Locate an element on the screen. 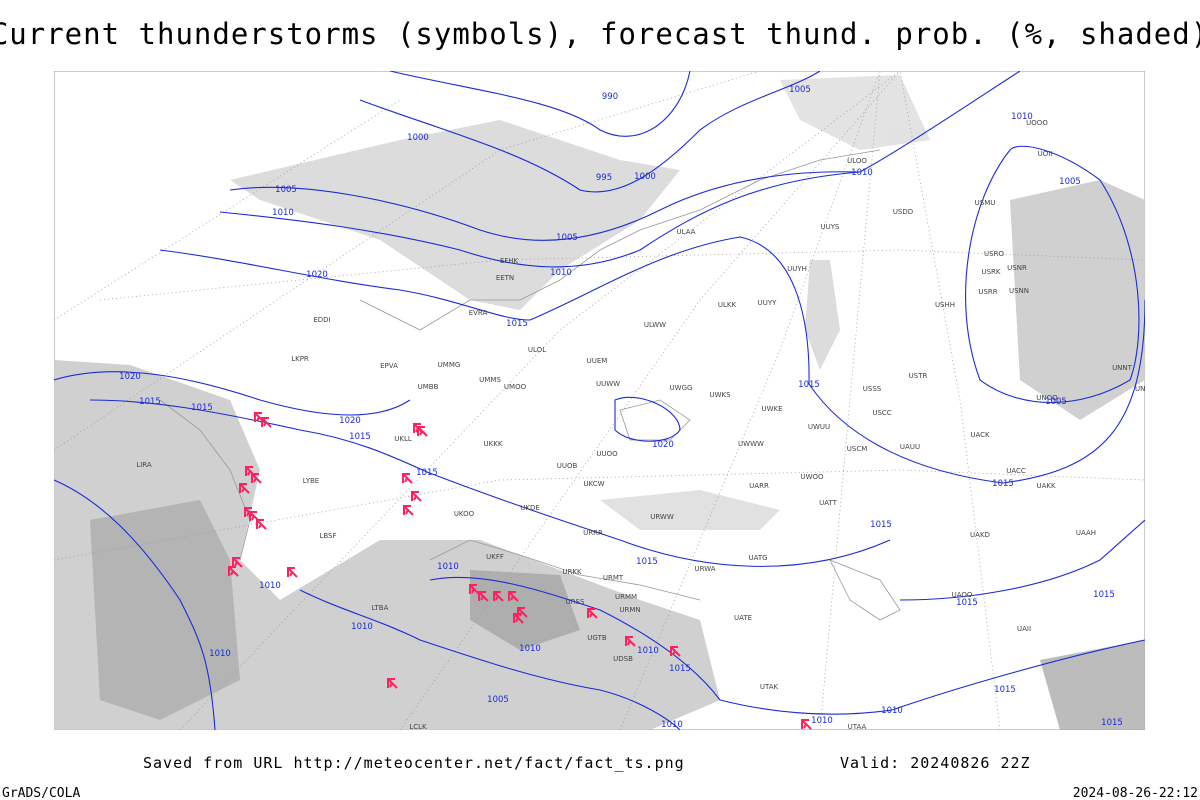  station-label: URWA is located at coordinates (704, 569).